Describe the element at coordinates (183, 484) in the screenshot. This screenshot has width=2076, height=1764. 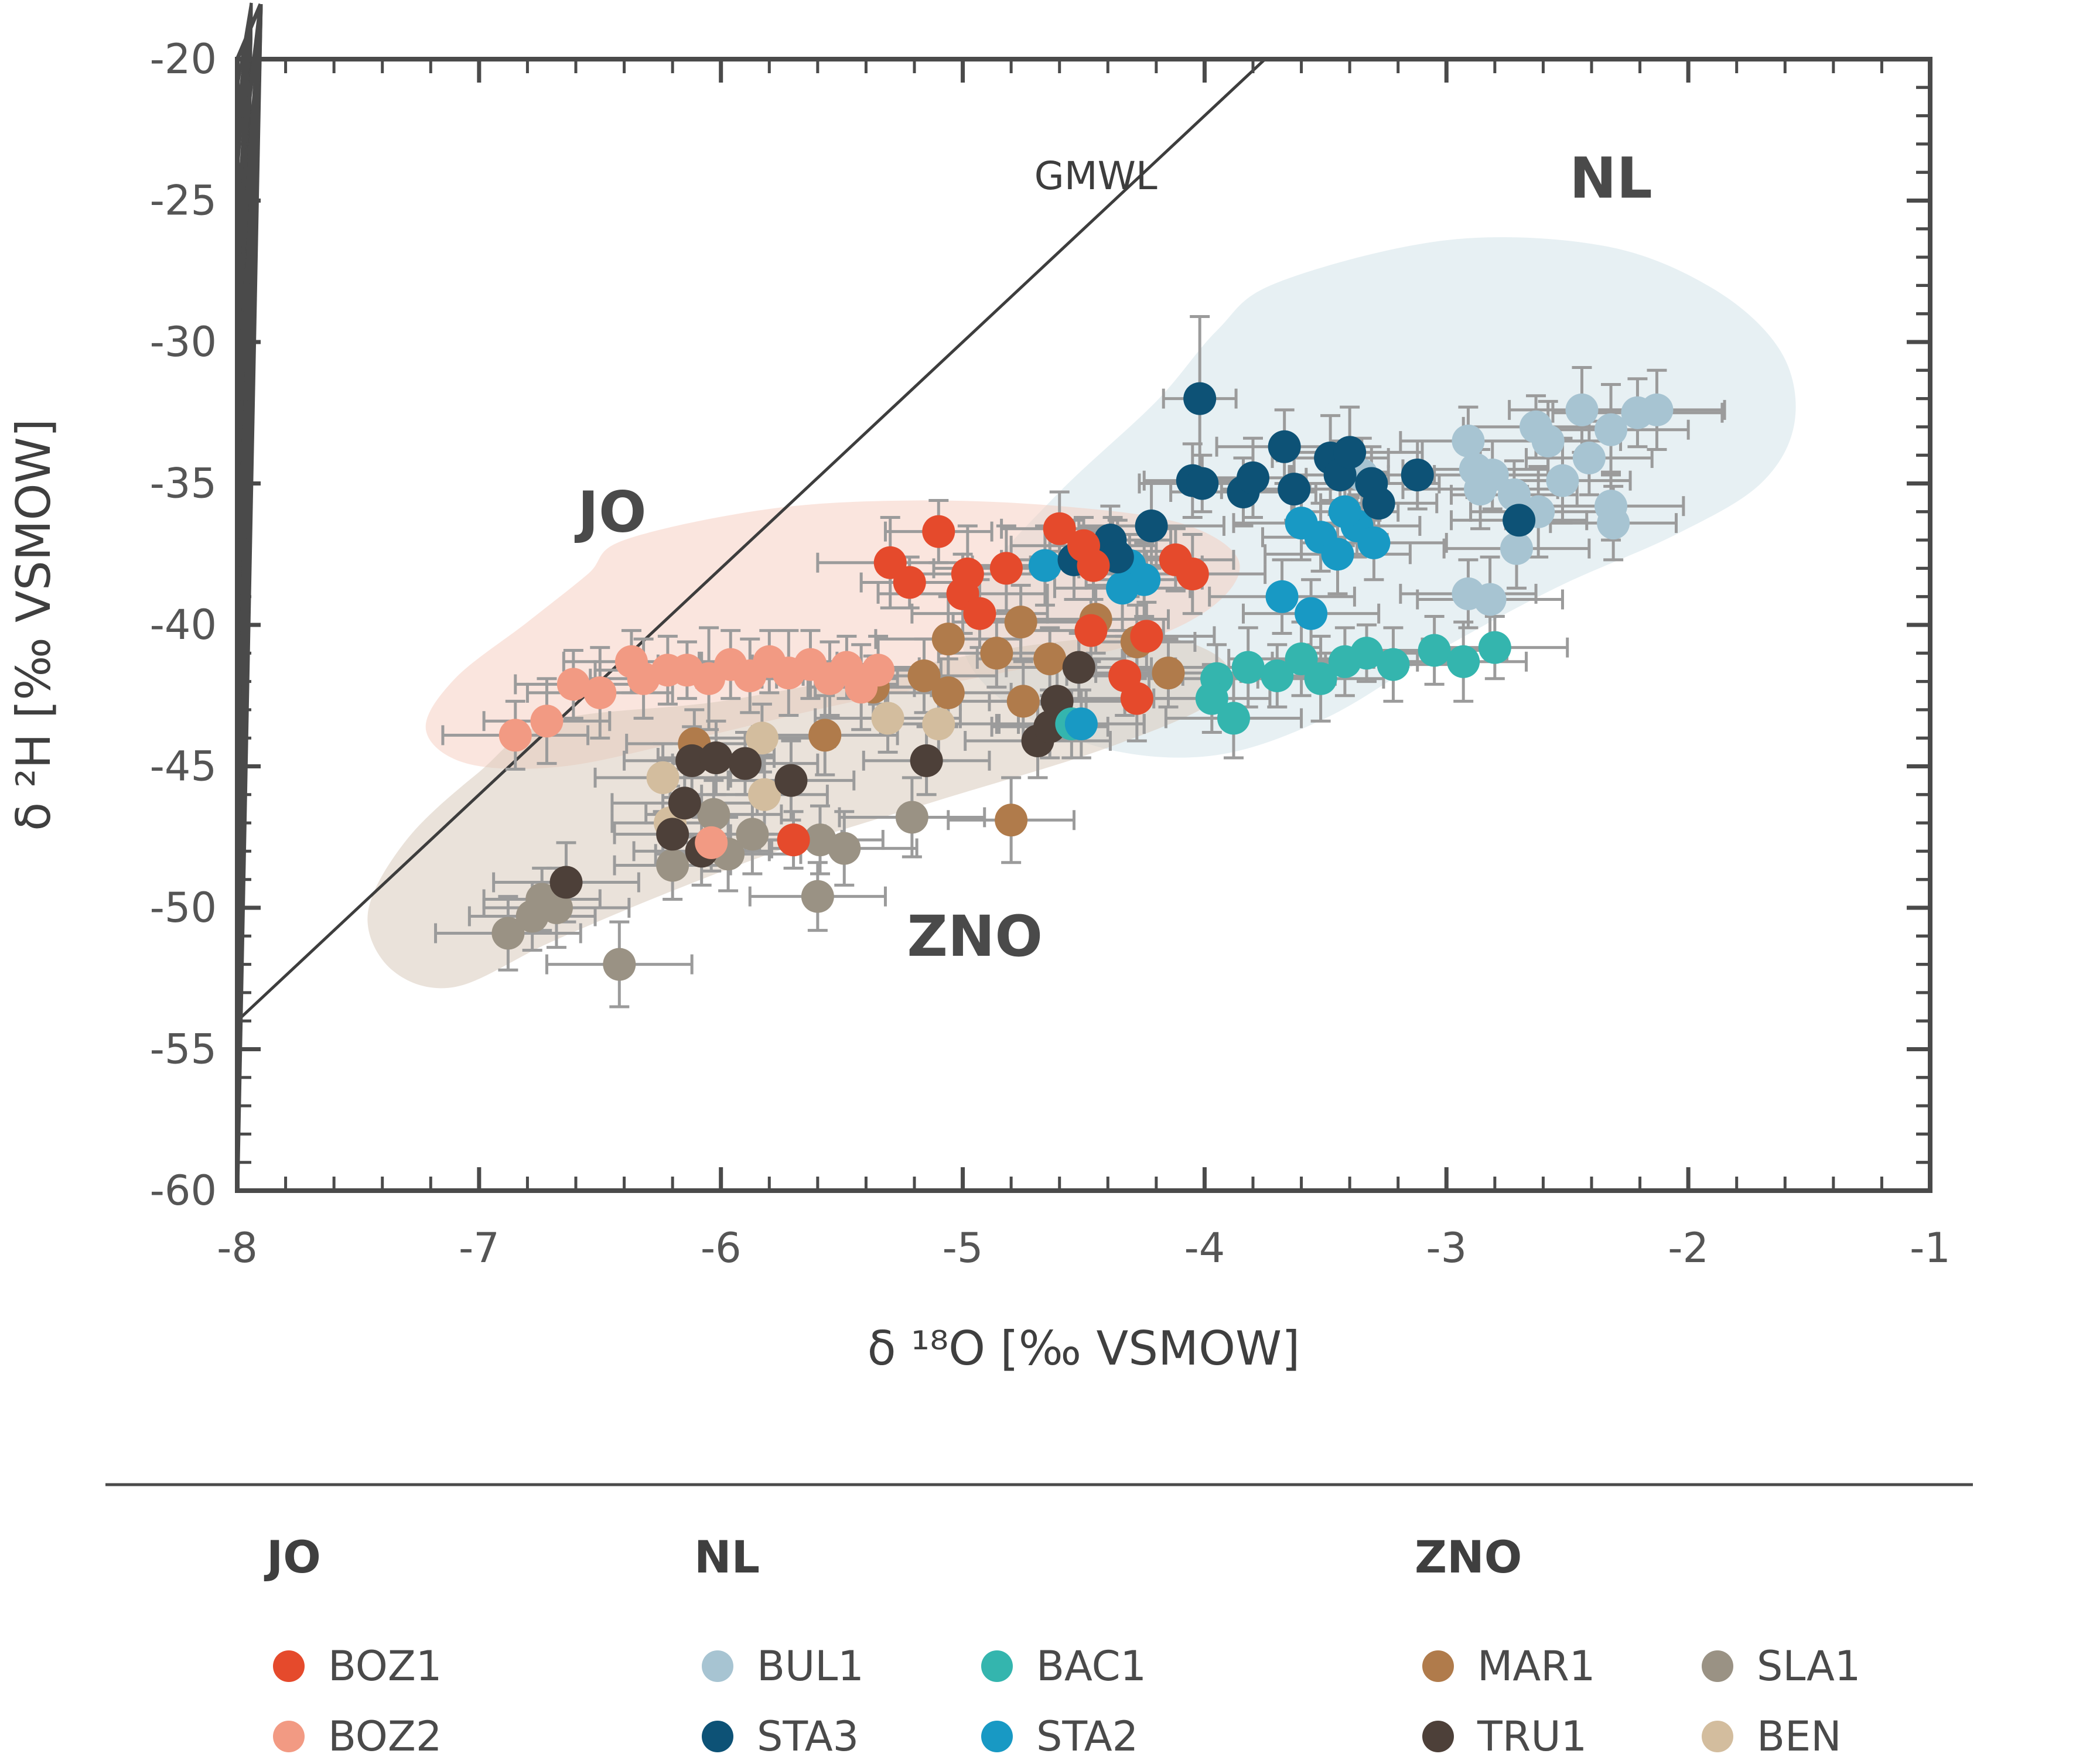
I see `y-tick-label: -35` at that location.